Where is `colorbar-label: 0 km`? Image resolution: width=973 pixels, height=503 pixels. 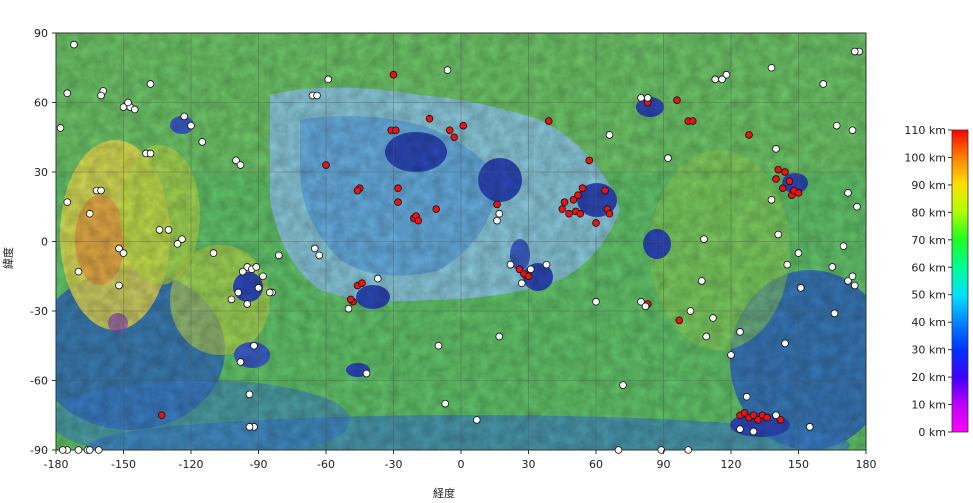
colorbar-label: 0 km is located at coordinates (932, 432).